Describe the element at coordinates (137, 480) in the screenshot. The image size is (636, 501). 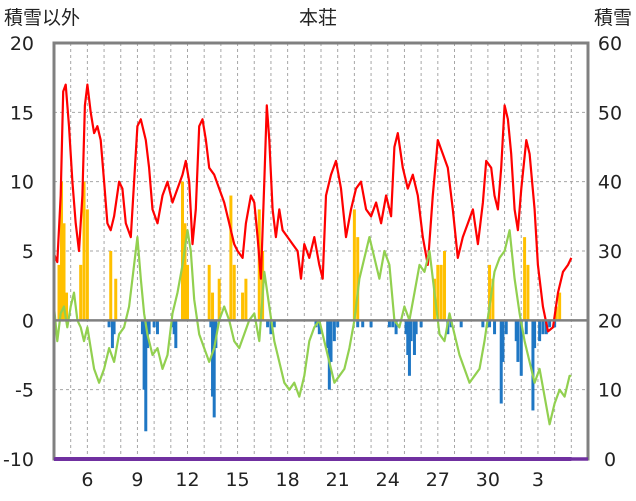
I see `x-tick-label: 9` at that location.